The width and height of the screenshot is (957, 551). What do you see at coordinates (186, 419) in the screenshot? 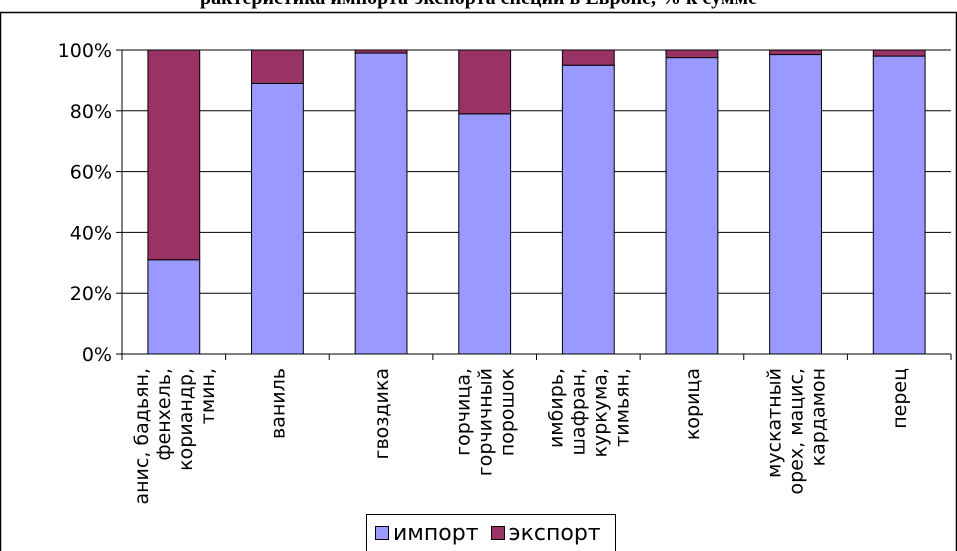
I see `category-label: кориандр,` at bounding box center [186, 419].